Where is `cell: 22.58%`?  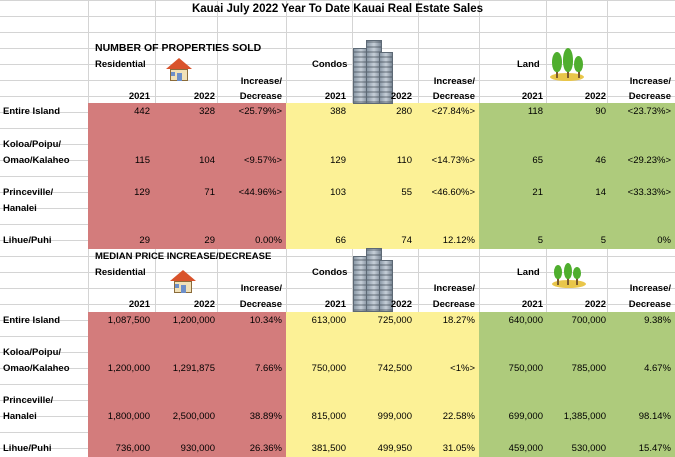
cell: 22.58% is located at coordinates (458, 416).